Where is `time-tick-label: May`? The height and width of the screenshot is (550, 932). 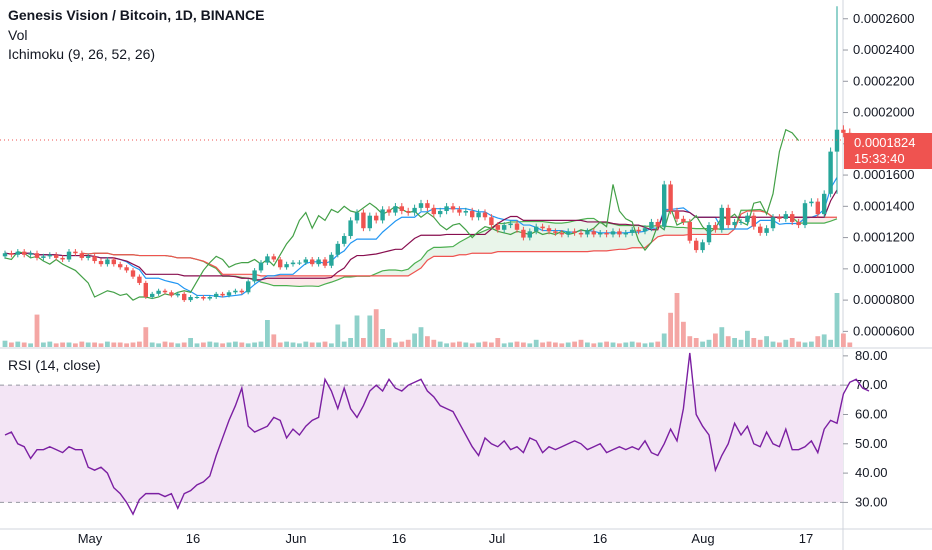 time-tick-label: May is located at coordinates (90, 538).